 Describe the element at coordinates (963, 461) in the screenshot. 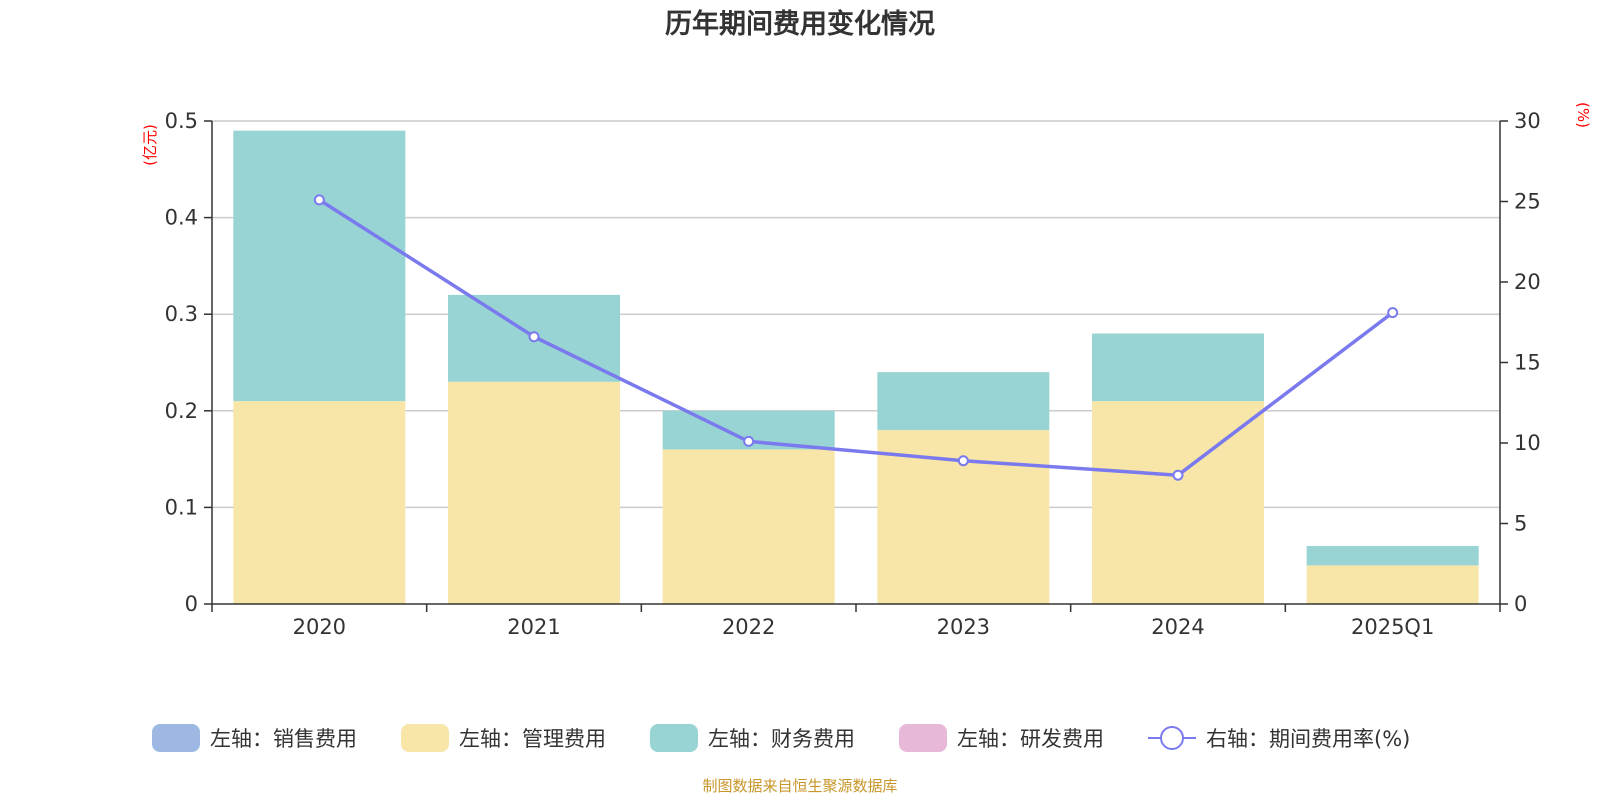

I see `rate-point-2023` at that location.